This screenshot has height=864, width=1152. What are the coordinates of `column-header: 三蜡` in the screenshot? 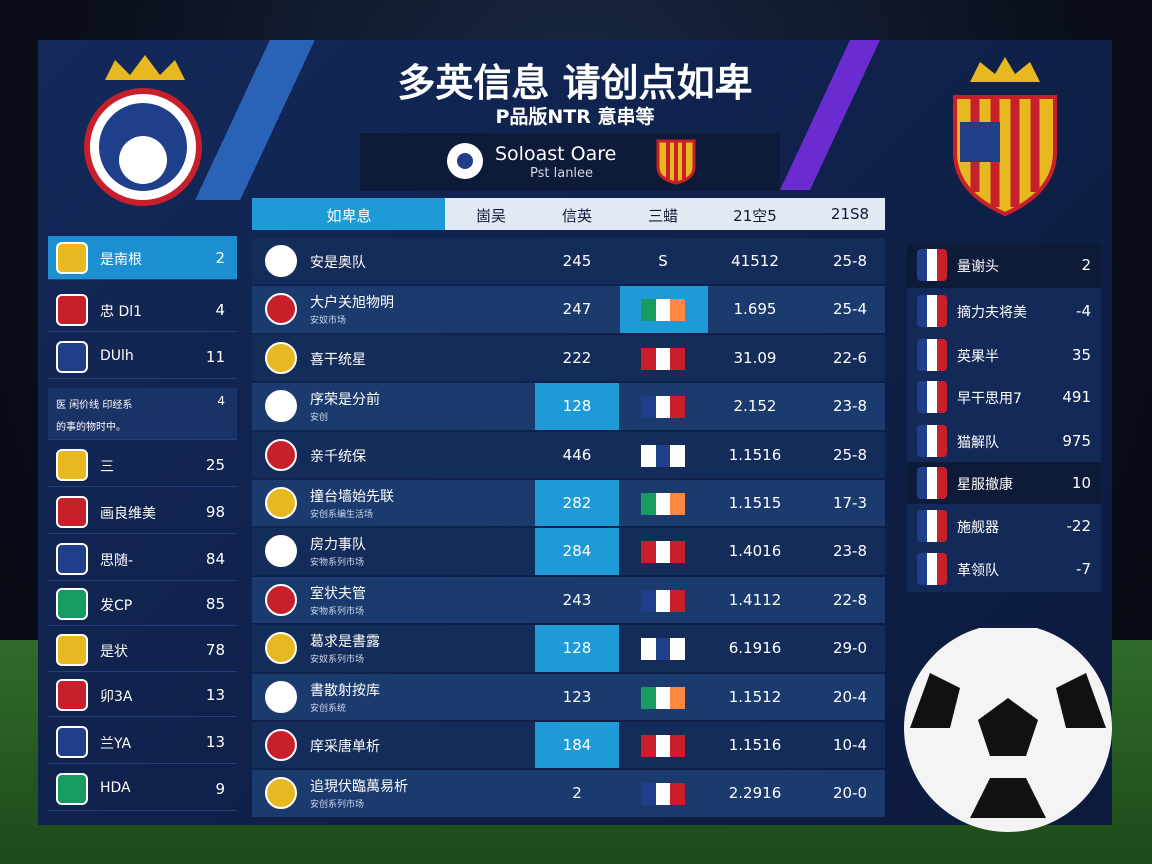 It's located at (662, 216).